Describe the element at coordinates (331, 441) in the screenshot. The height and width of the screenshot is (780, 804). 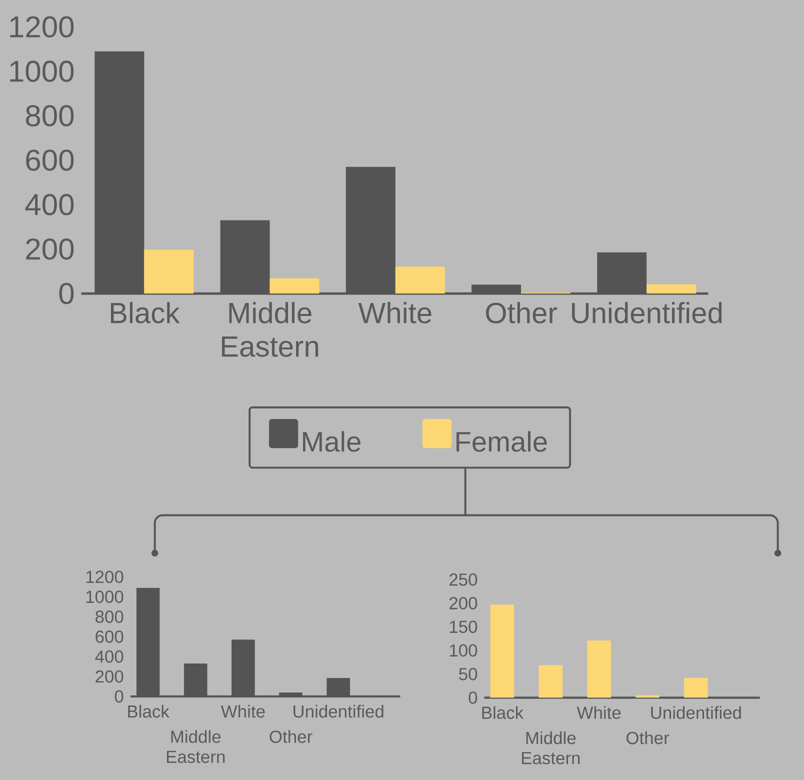
I see `legend-label: Male` at that location.